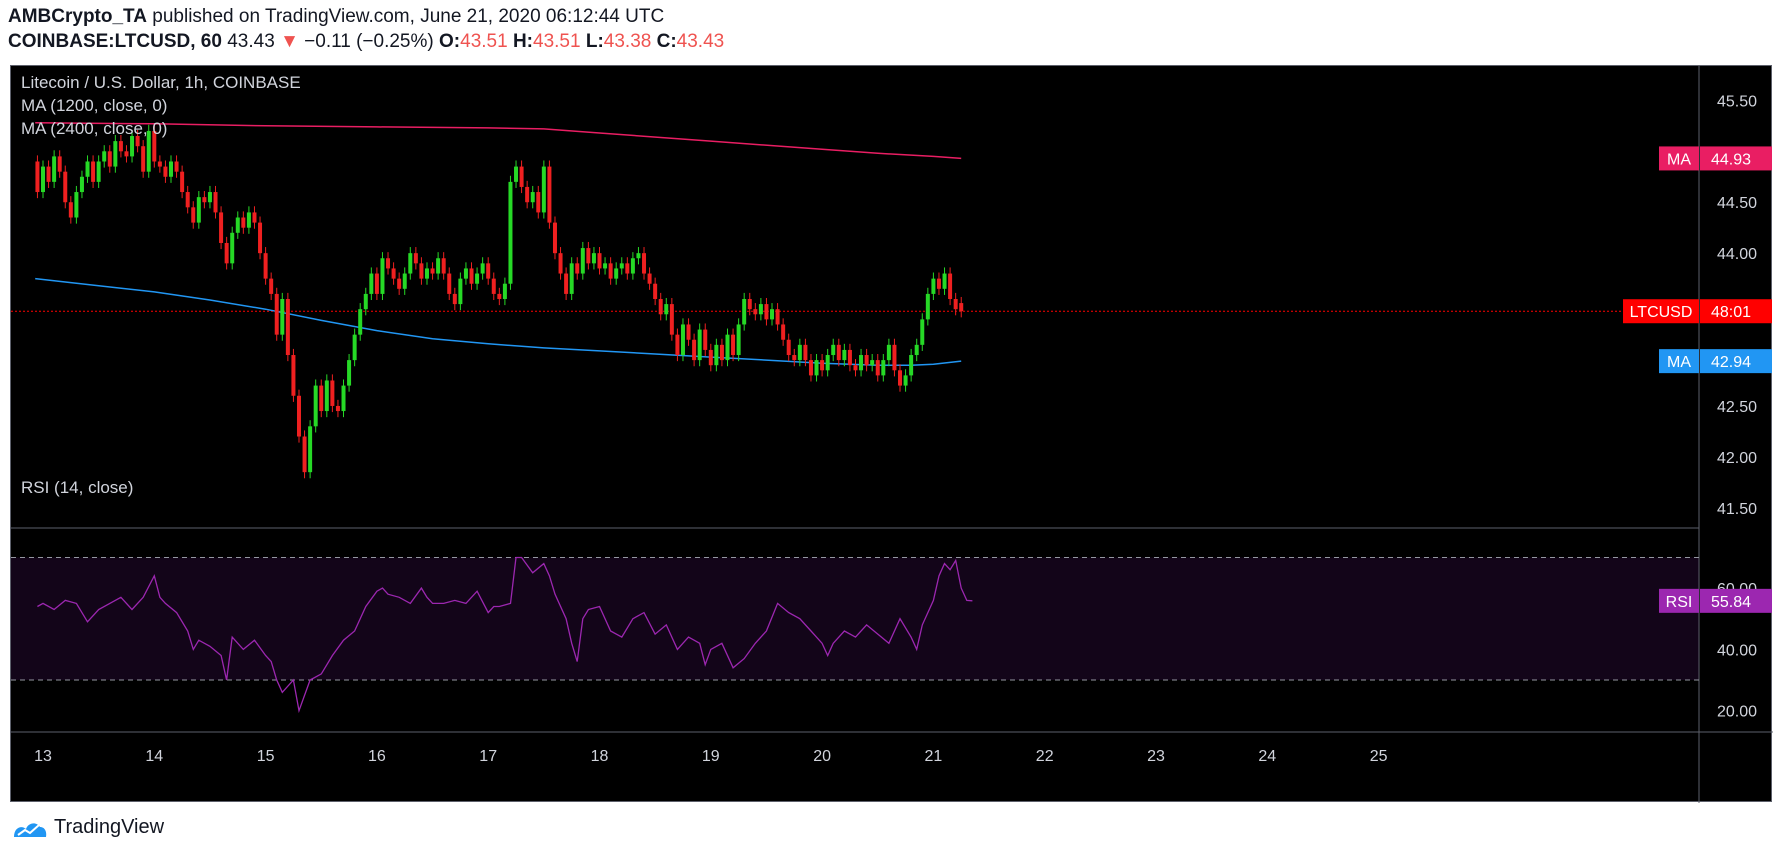 This screenshot has height=856, width=1783. I want to click on ltcusd-tag-name-box, so click(1661, 311).